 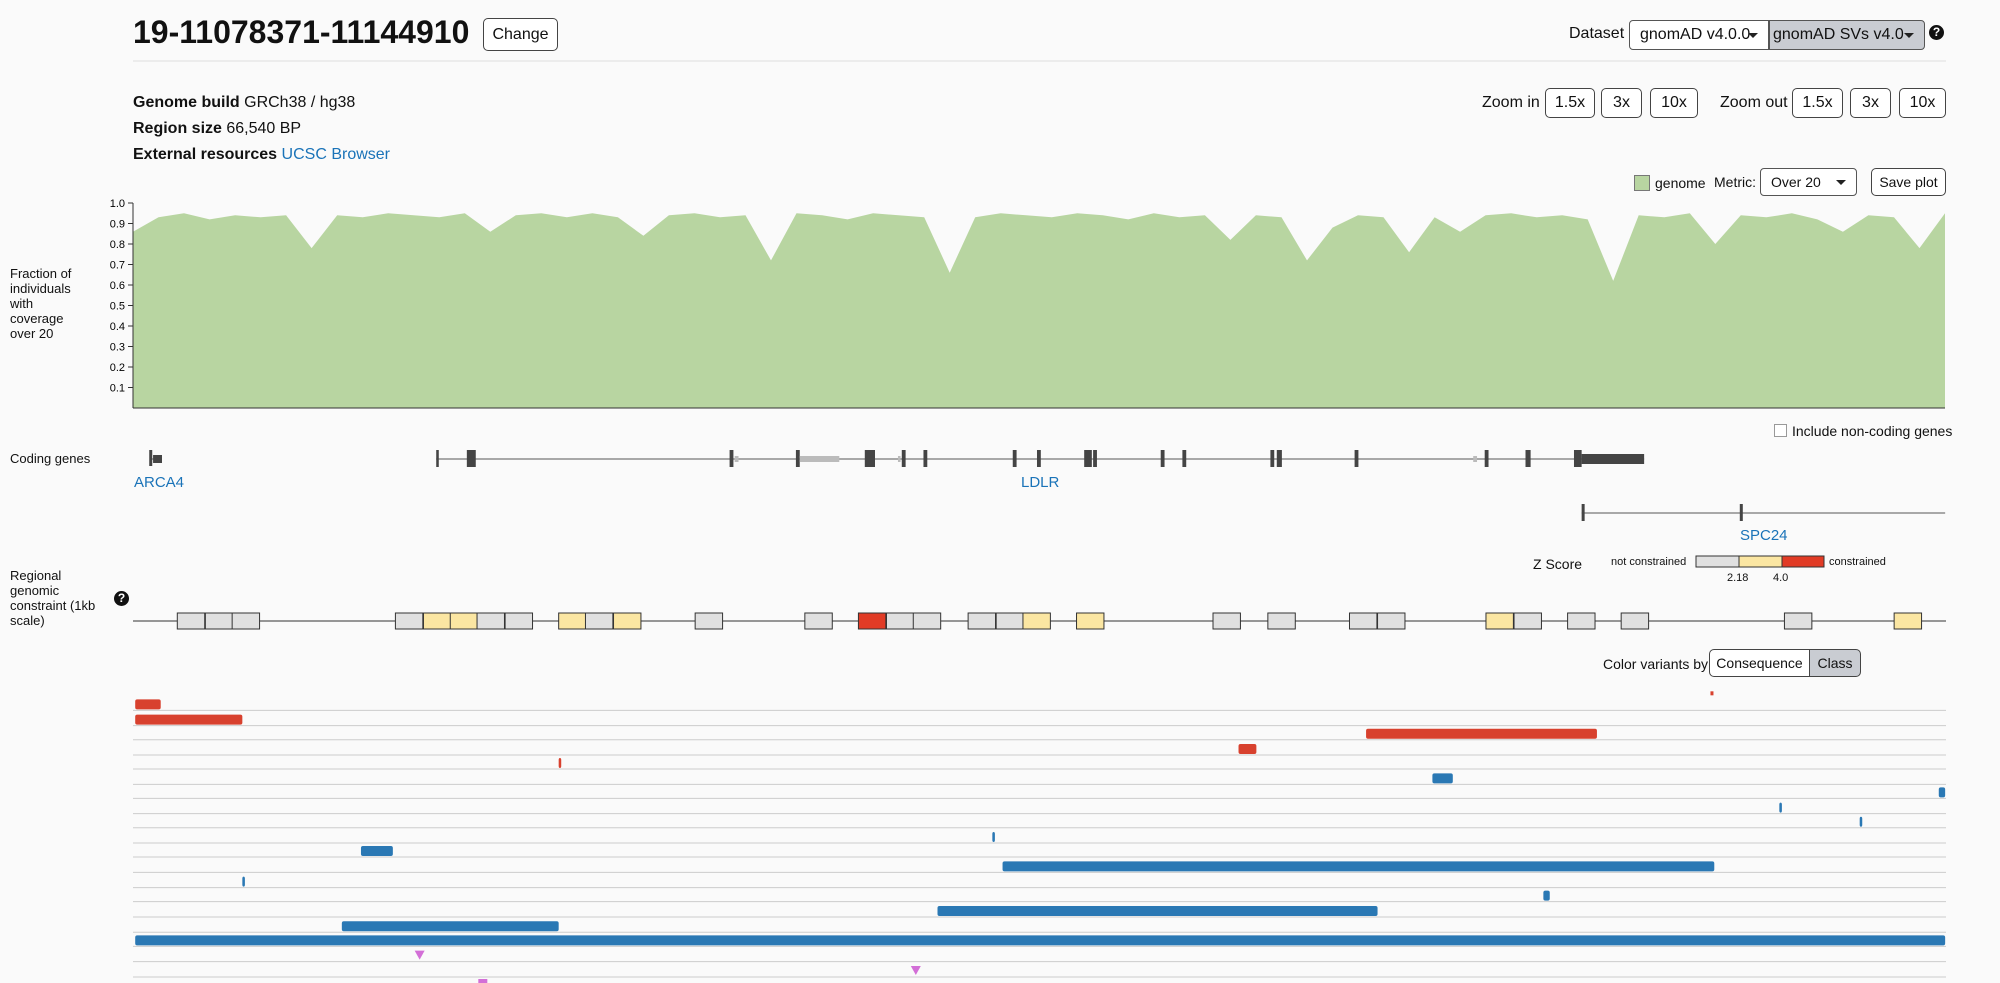 I want to click on noncoding-label: Include non-coding genes, so click(x=1872, y=431).